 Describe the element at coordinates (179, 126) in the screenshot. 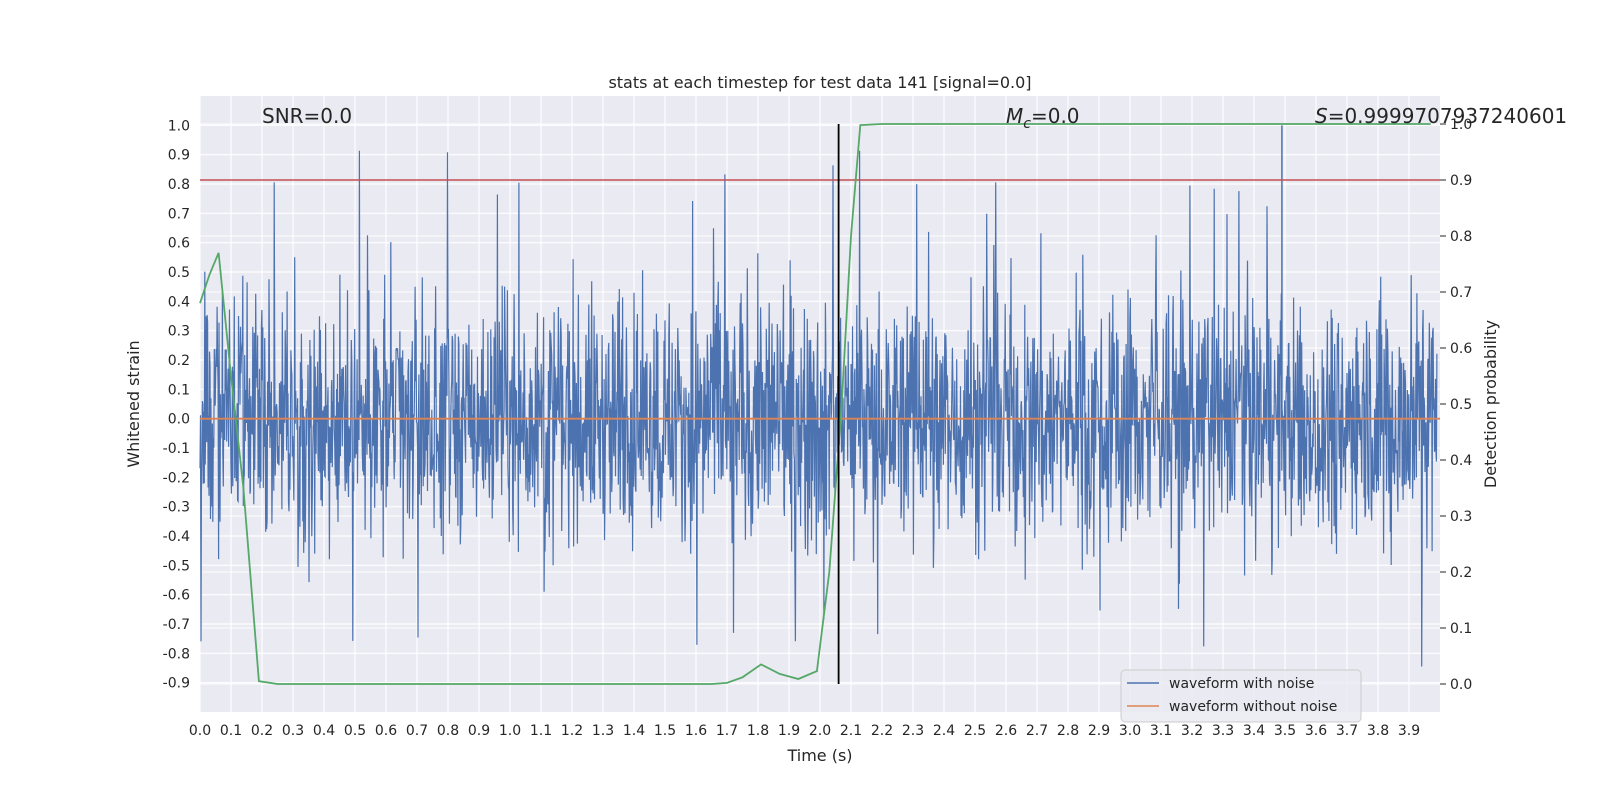

I see `y-tick-label: 1.0` at that location.